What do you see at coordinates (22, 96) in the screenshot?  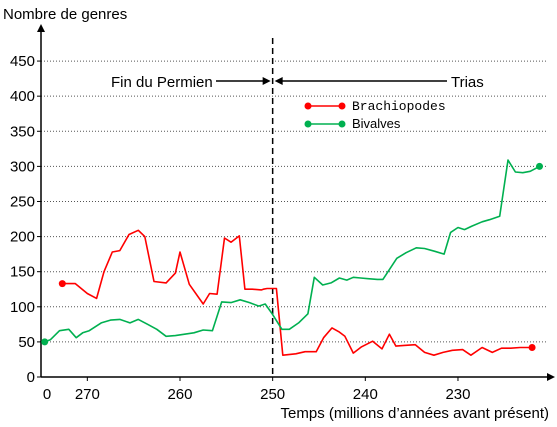 I see `y-tick-label: 400` at bounding box center [22, 96].